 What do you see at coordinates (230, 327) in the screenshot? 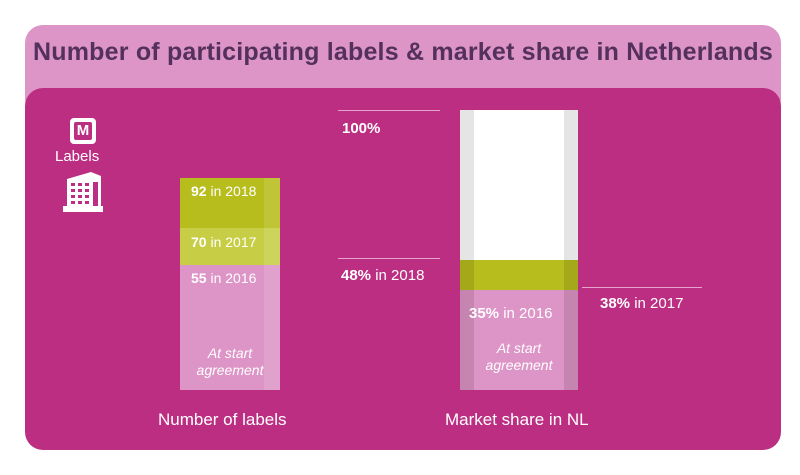
I see `labels-bar-2016-segment` at bounding box center [230, 327].